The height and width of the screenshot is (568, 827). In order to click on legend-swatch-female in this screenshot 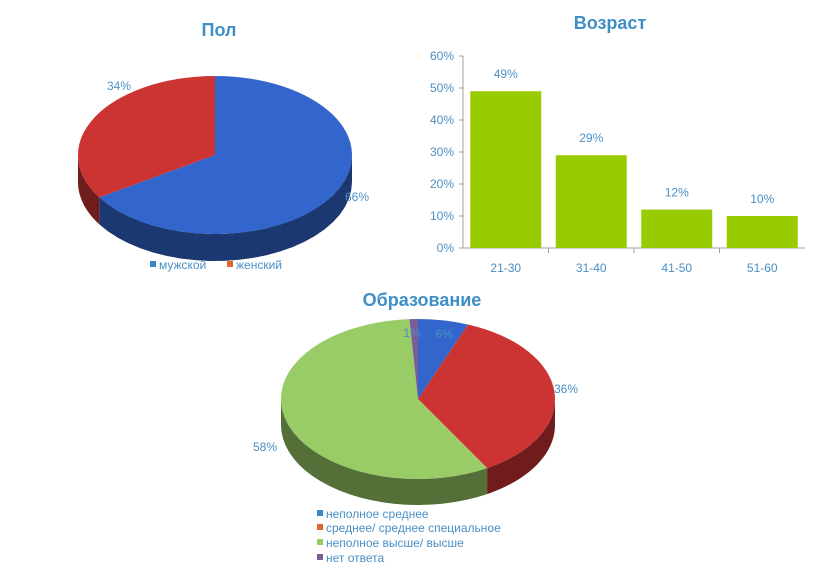, I will do `click(230, 264)`.